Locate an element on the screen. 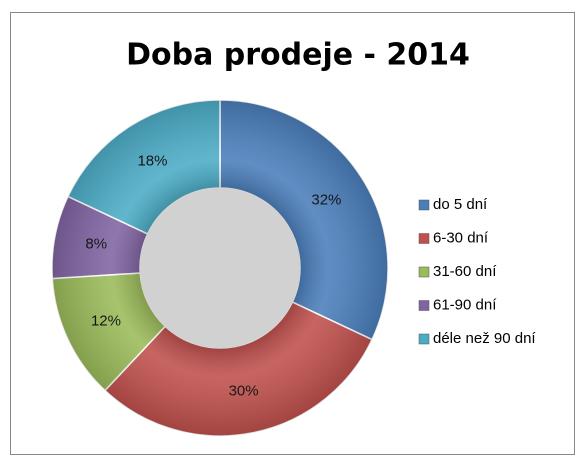 The image size is (583, 464). legend-label: 31-60 dní is located at coordinates (465, 271).